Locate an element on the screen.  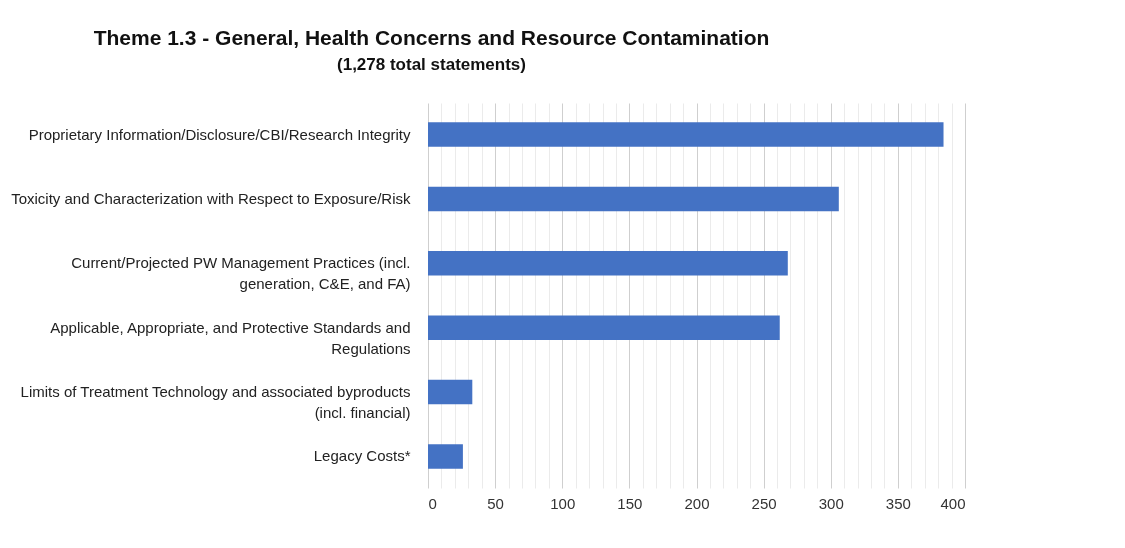
x-tick-label: 250 is located at coordinates (764, 503).